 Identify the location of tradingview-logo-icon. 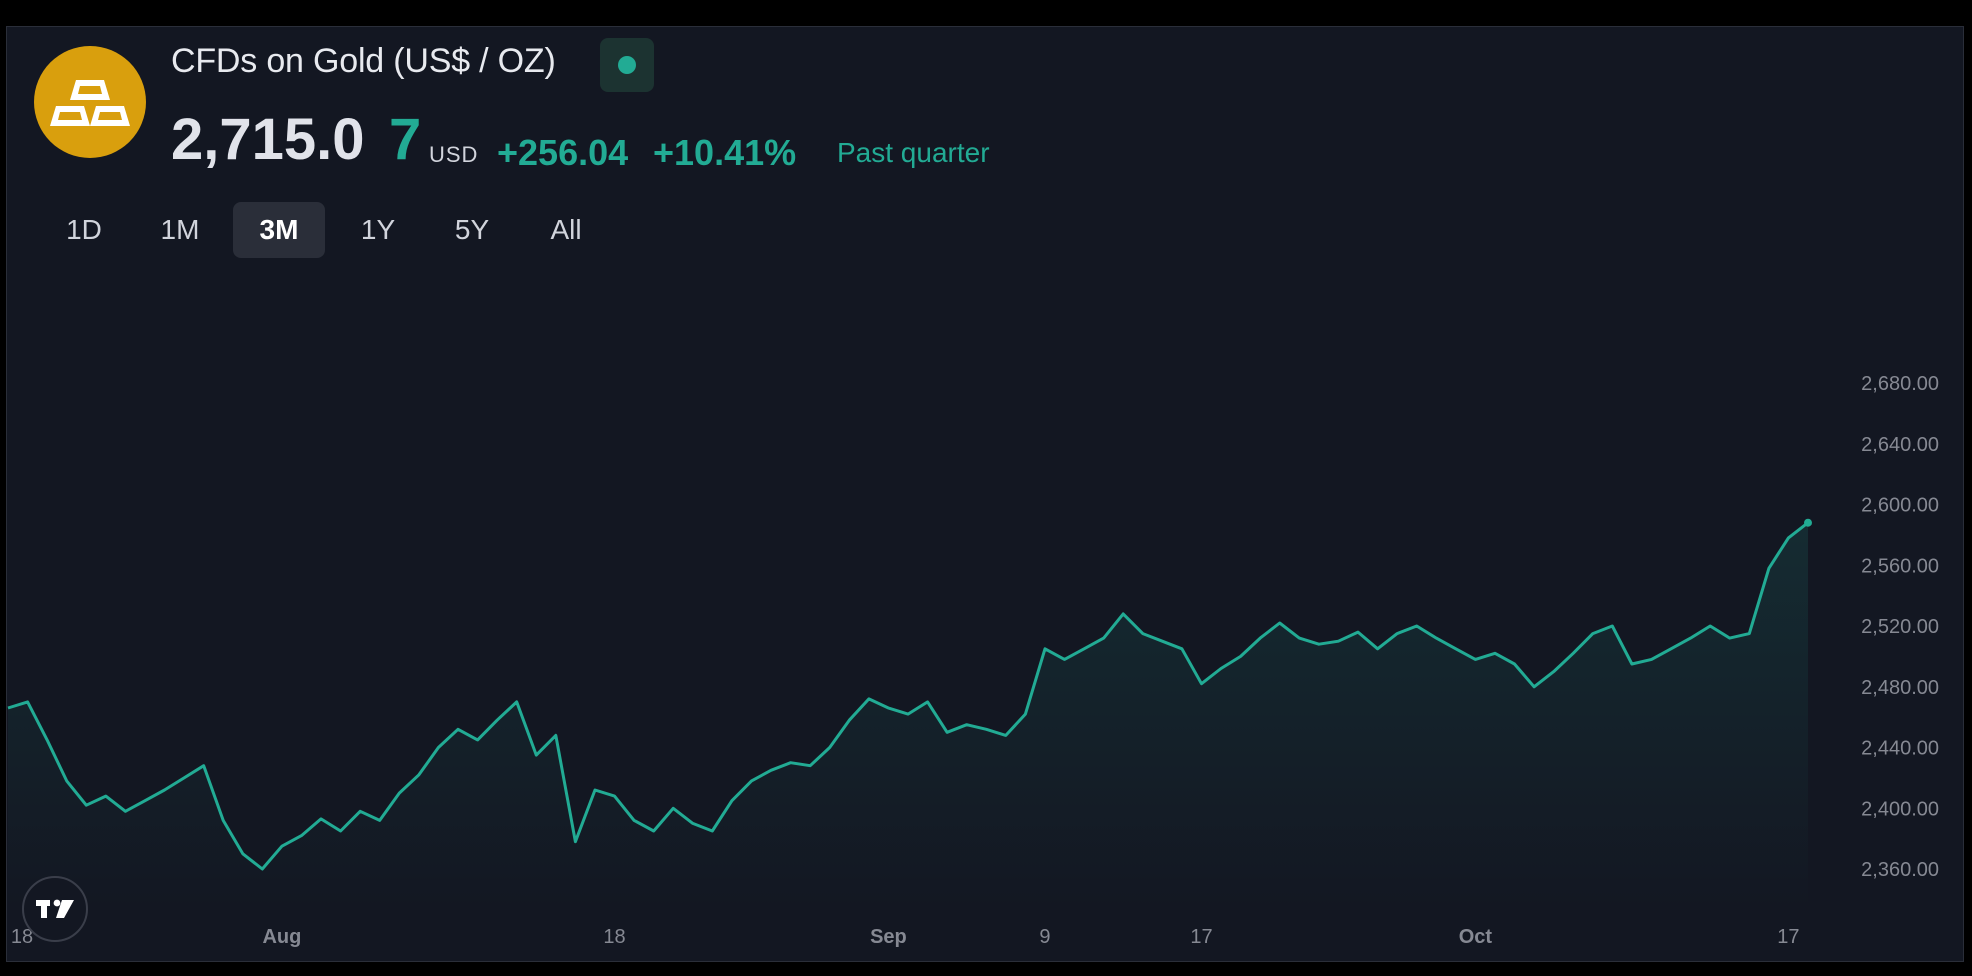
(55, 909).